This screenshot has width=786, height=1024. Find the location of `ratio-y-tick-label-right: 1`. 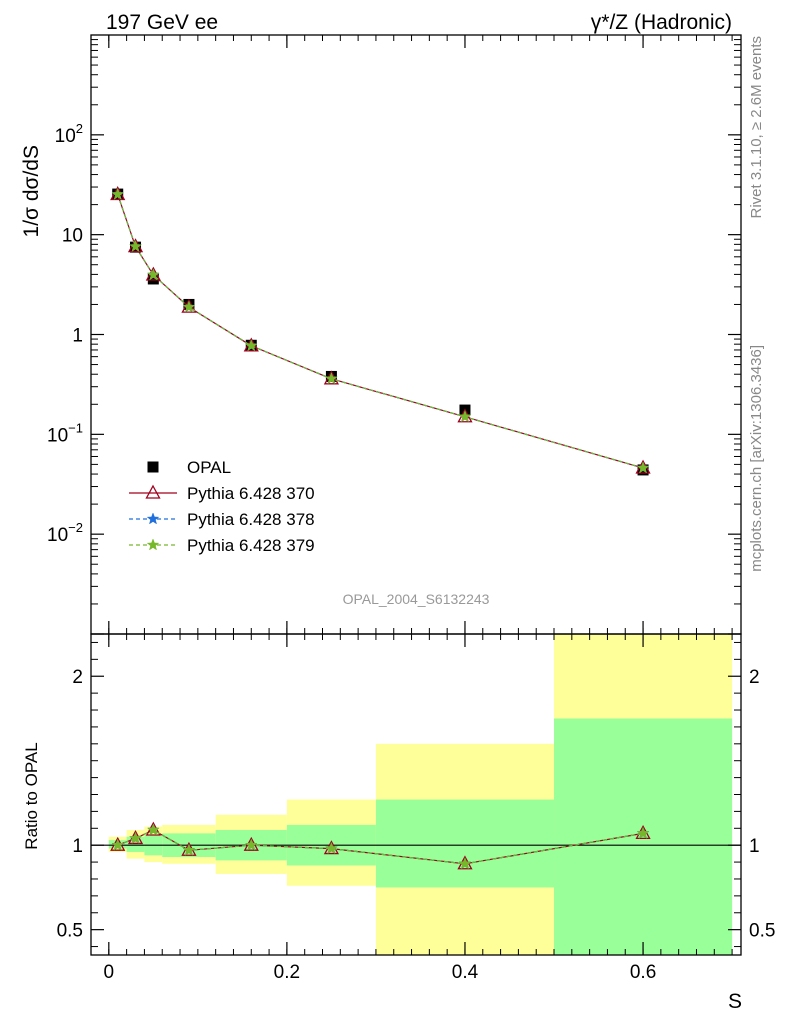

ratio-y-tick-label-right: 1 is located at coordinates (754, 846).